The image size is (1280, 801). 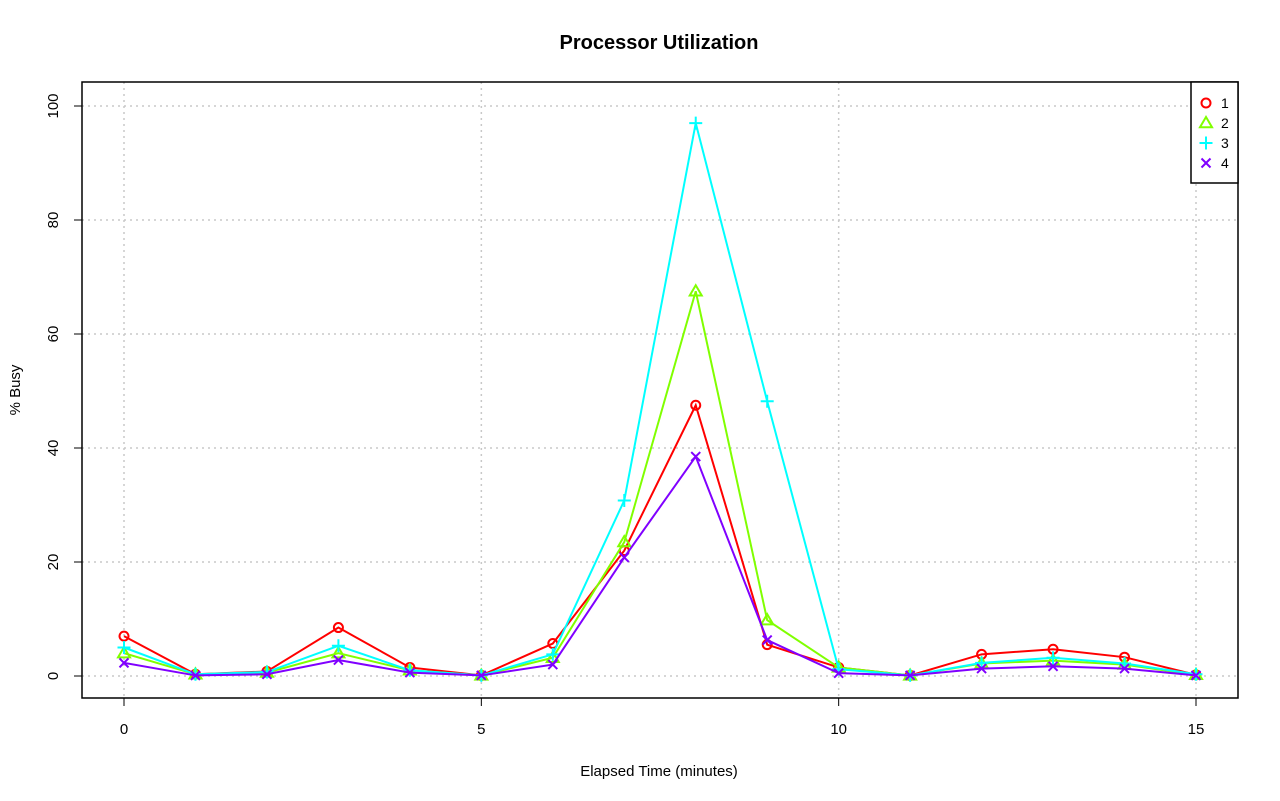 I want to click on legend-box, so click(x=1214, y=132).